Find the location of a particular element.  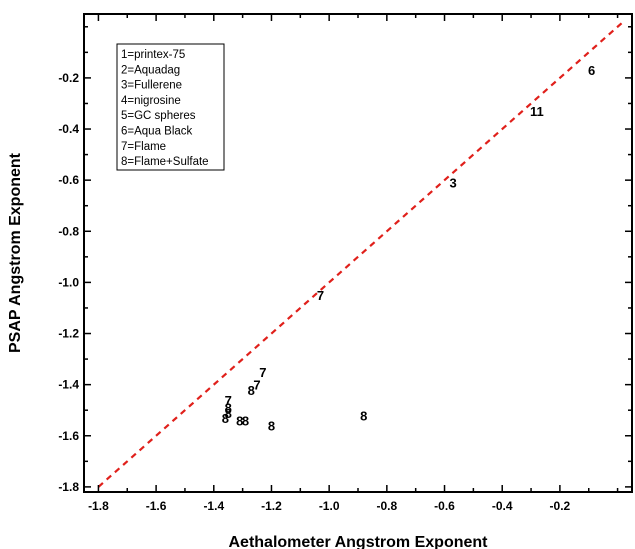

y-tick-label: -1.2 is located at coordinates (68, 334).